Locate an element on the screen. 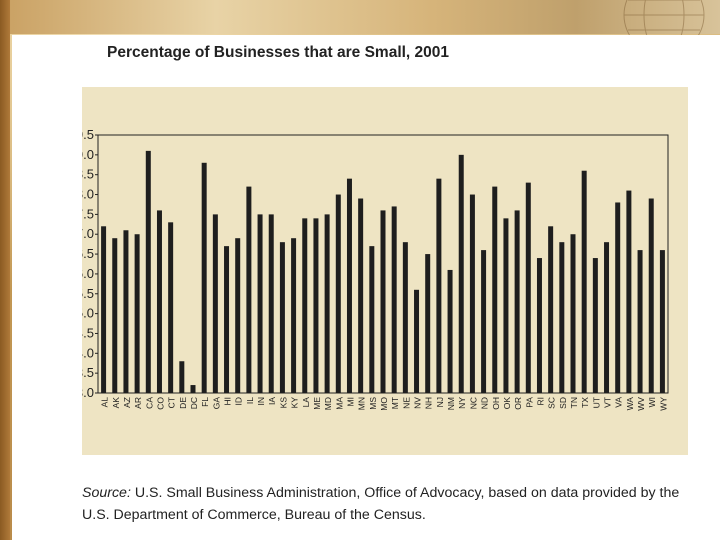 The image size is (720, 540). x-tick-label: NY is located at coordinates (462, 403).